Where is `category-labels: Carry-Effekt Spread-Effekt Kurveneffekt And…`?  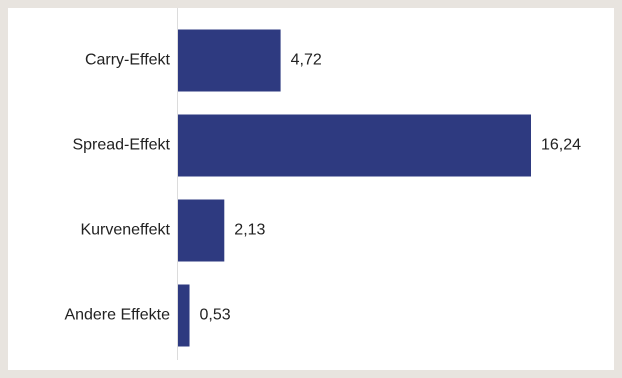
category-labels: Carry-Effekt Spread-Effekt Kurveneffekt And… is located at coordinates (117, 188).